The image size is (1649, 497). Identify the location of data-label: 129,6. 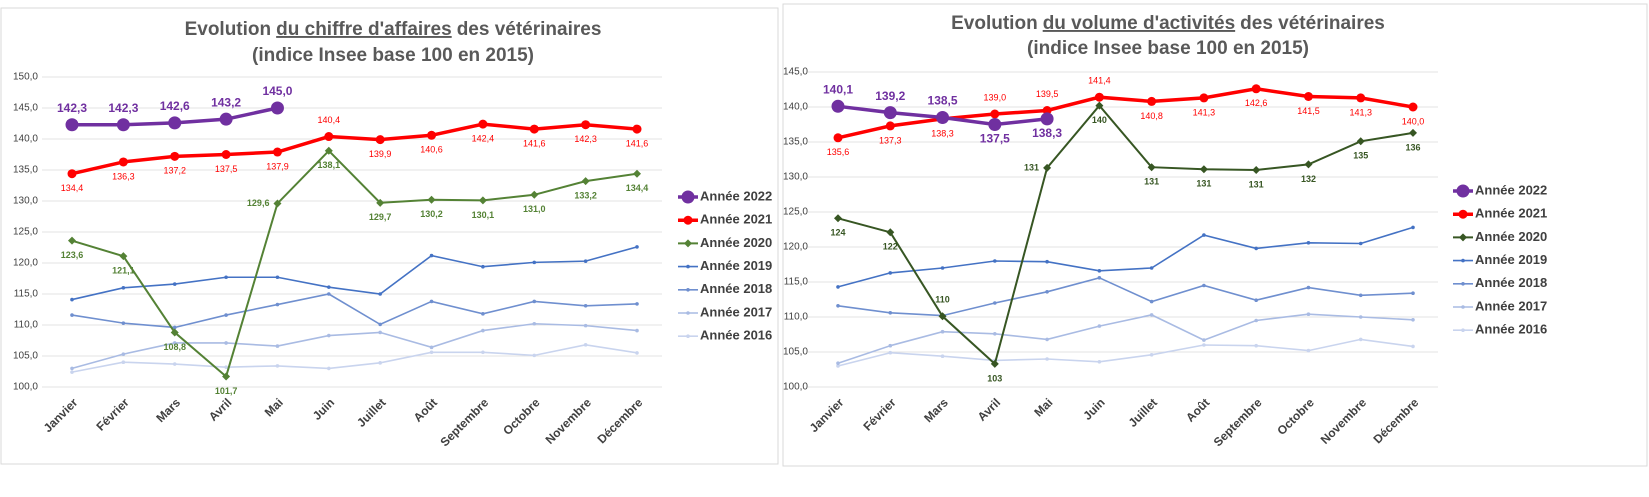
(258, 203).